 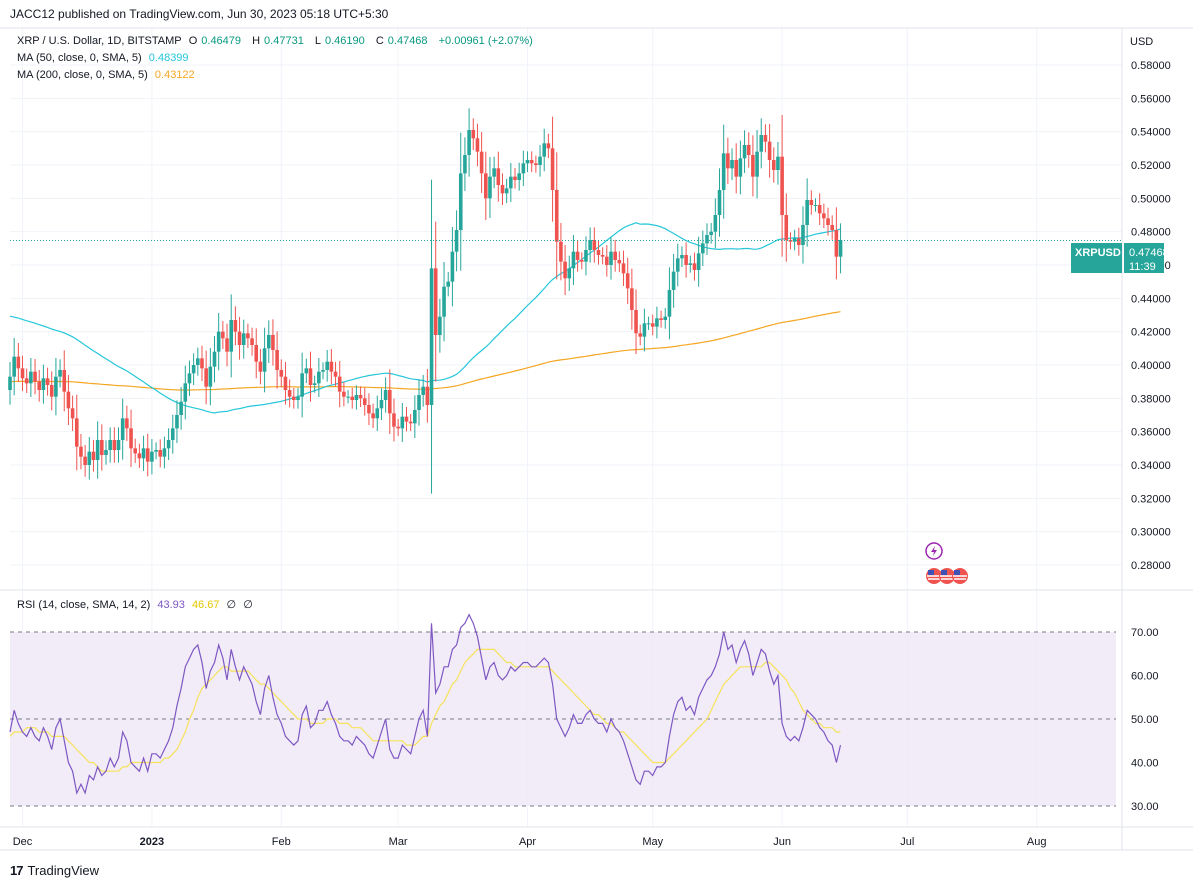 I want to click on rsi-lines, so click(x=425, y=704).